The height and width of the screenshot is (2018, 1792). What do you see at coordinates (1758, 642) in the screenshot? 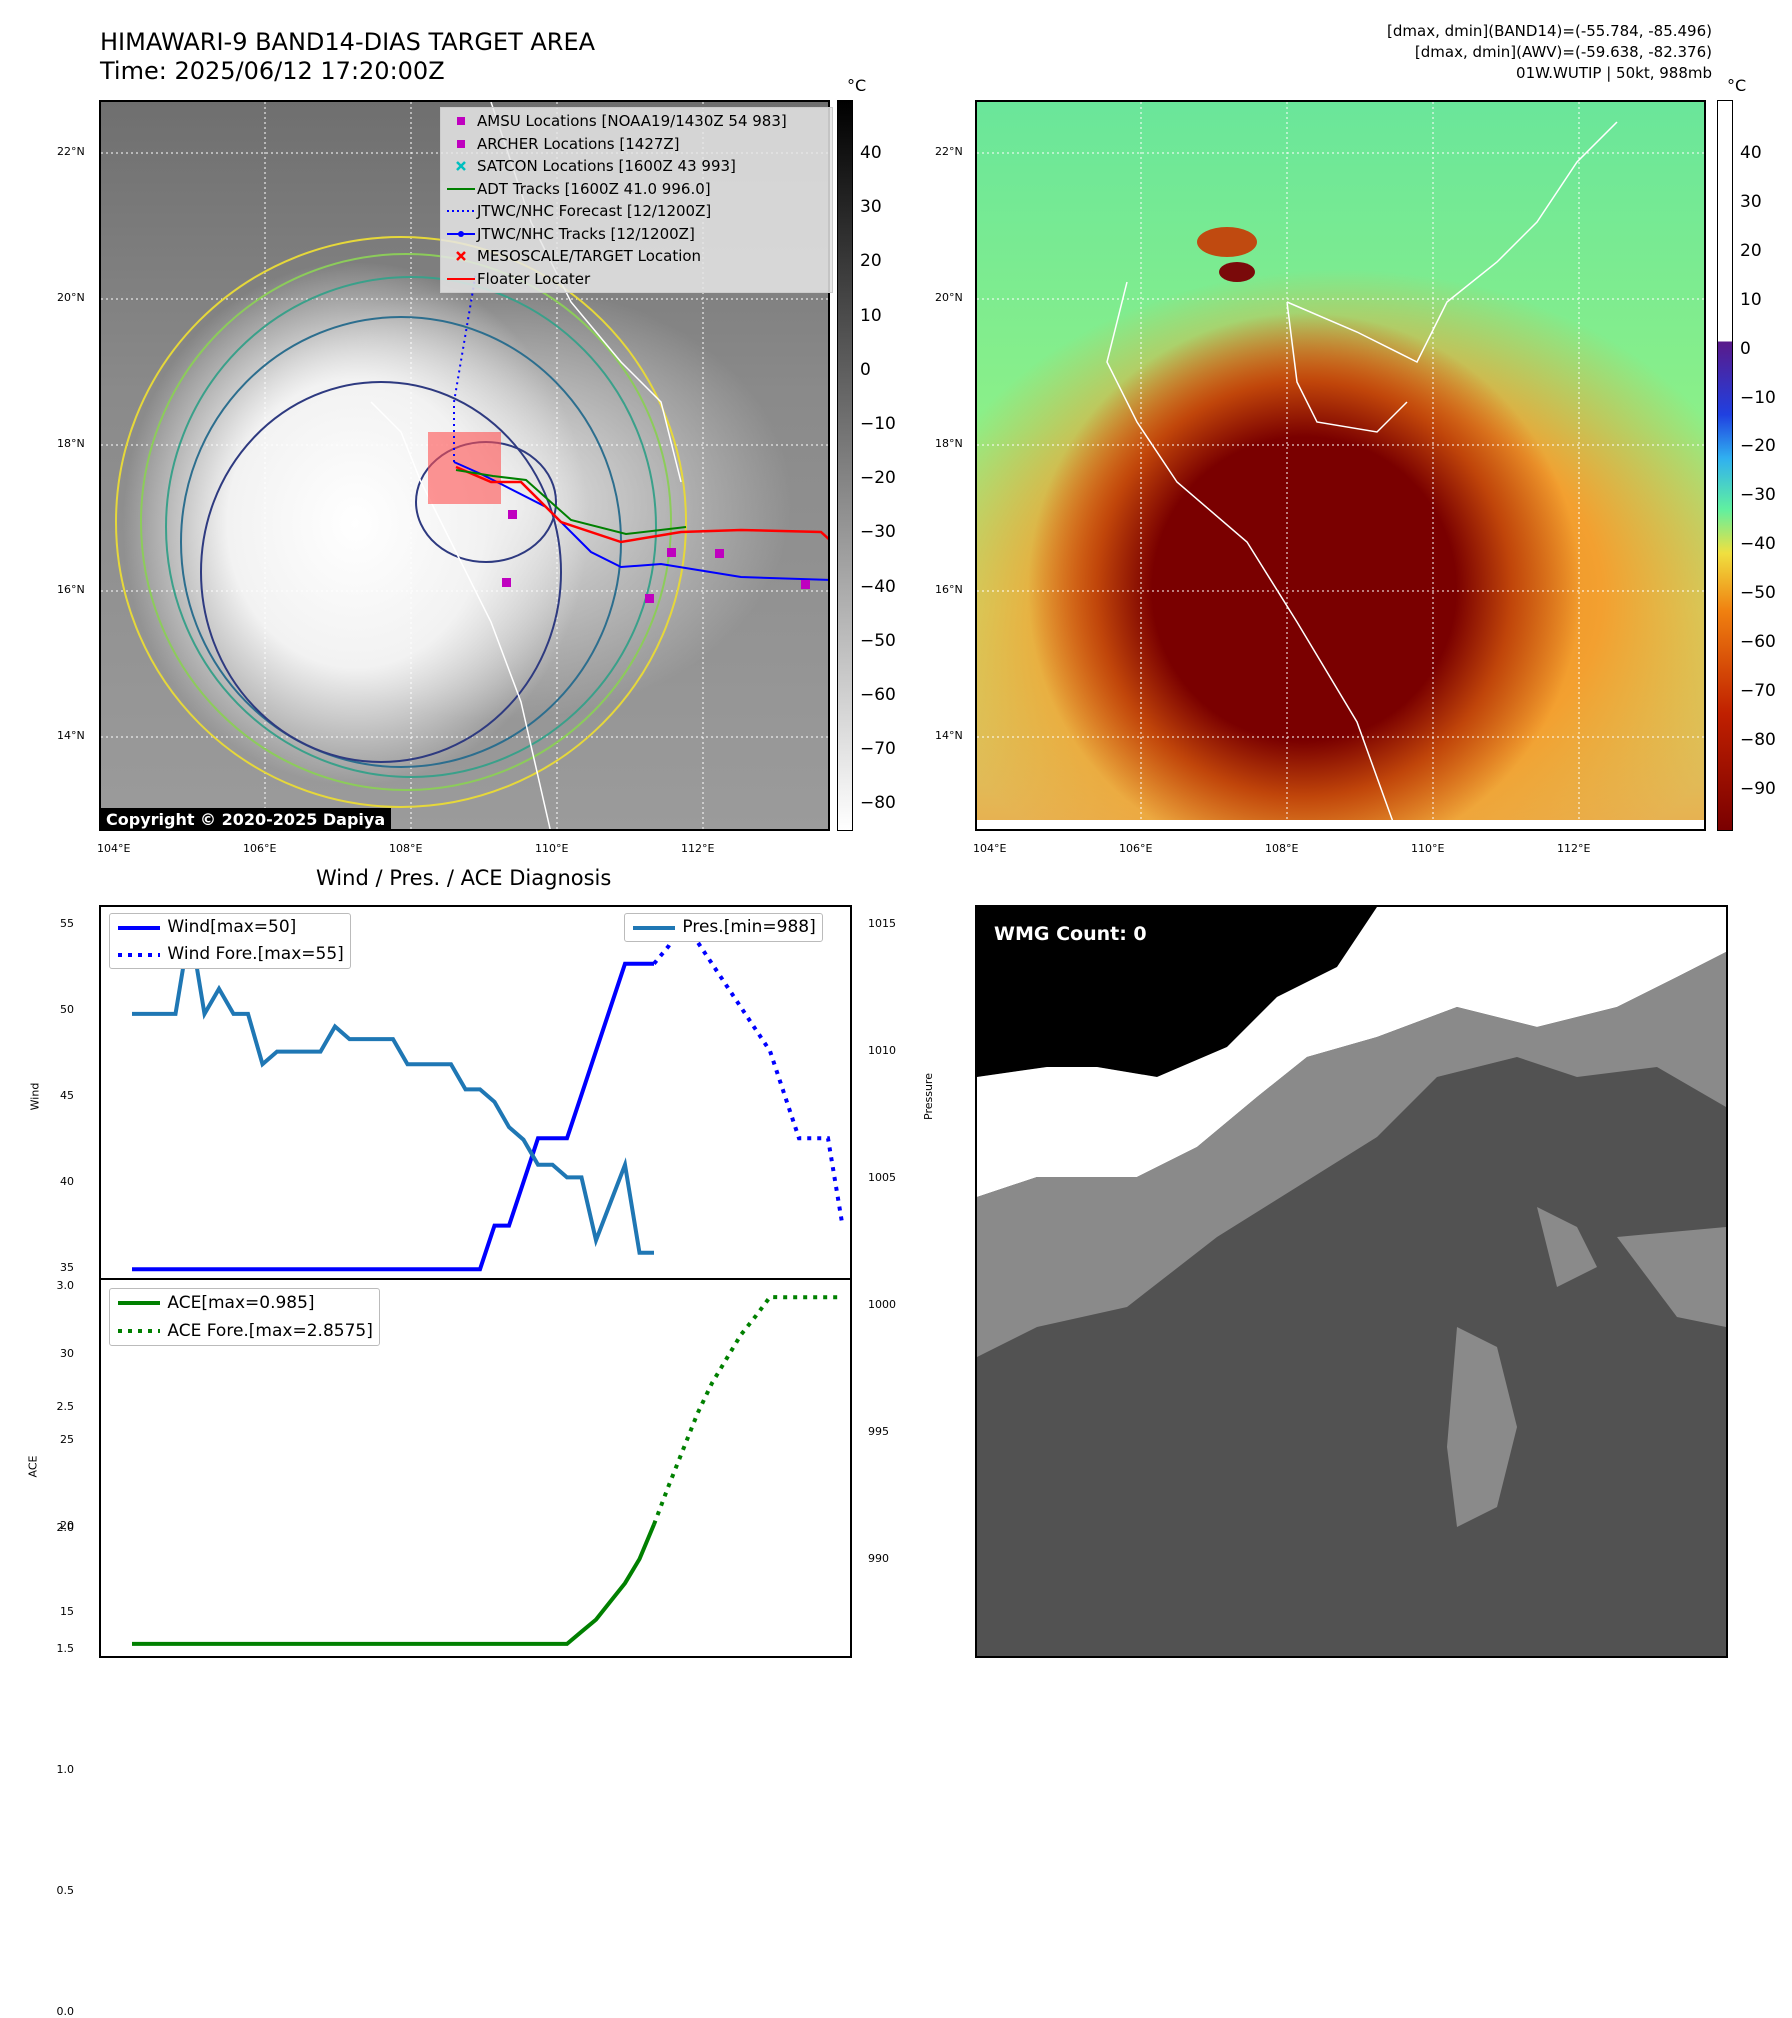
I see `awv-colorbar-tick: −60` at bounding box center [1758, 642].